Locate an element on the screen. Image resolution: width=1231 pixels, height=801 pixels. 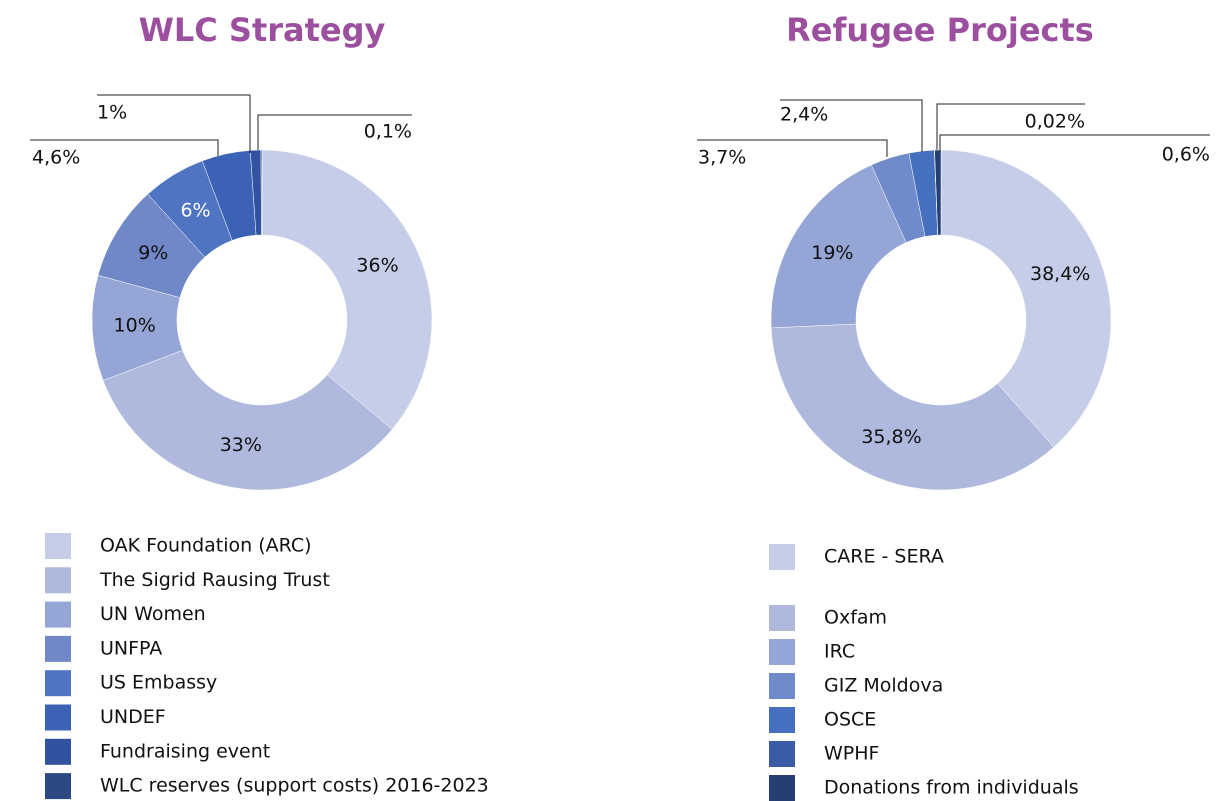
data-label: 38,4% is located at coordinates (1060, 274).